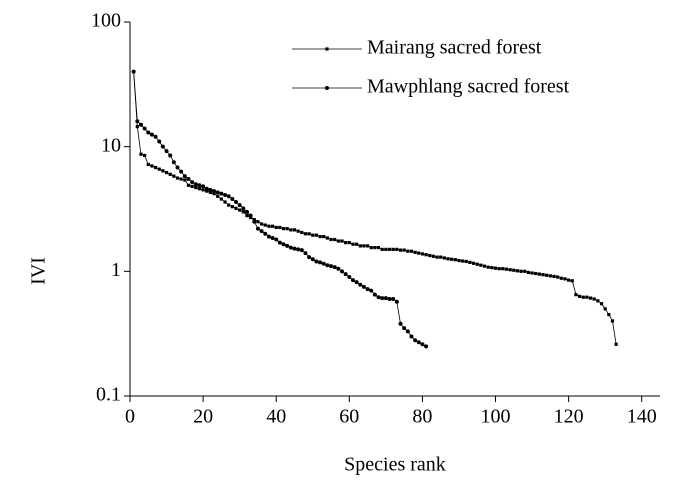 The width and height of the screenshot is (681, 480). I want to click on legend-label: Mairang sacred forest, so click(454, 48).